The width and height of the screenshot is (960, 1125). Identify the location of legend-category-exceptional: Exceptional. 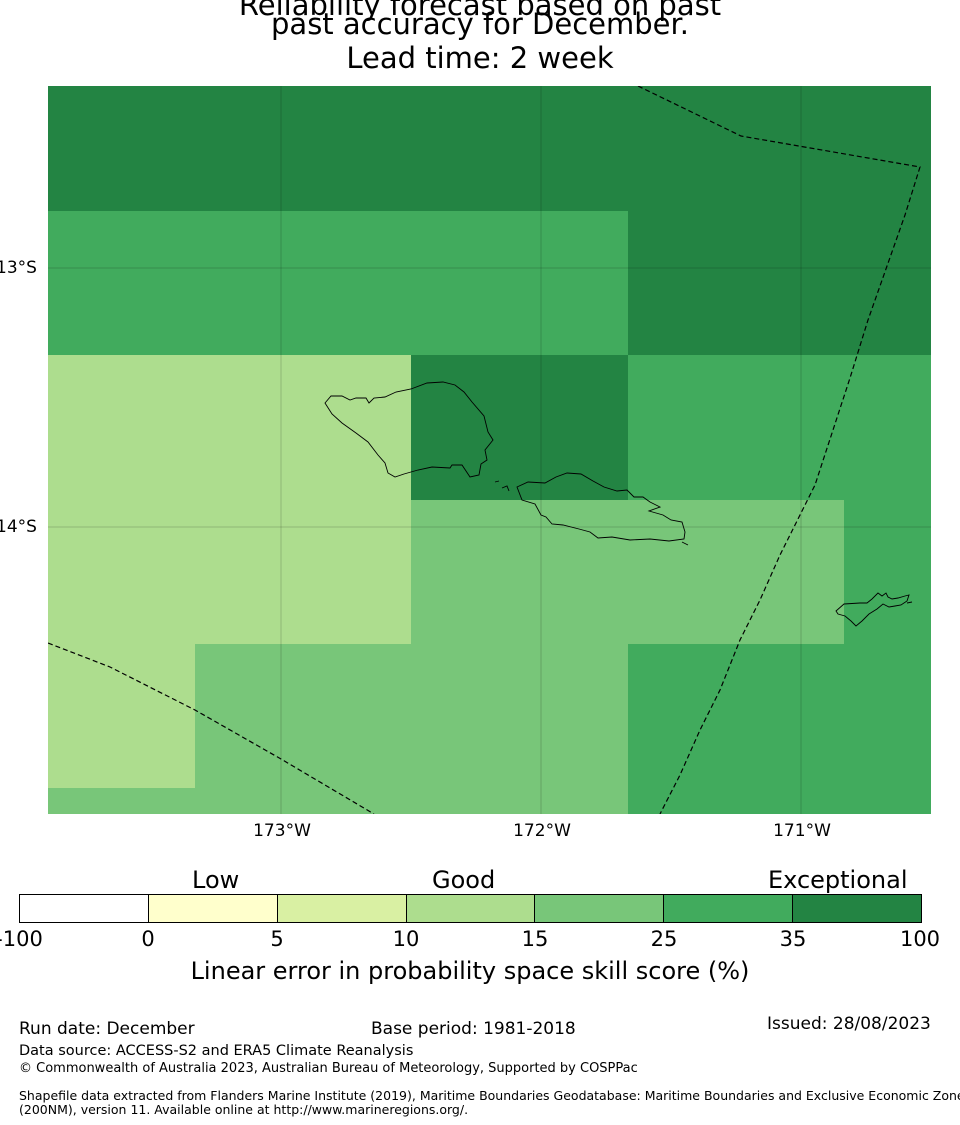
(838, 880).